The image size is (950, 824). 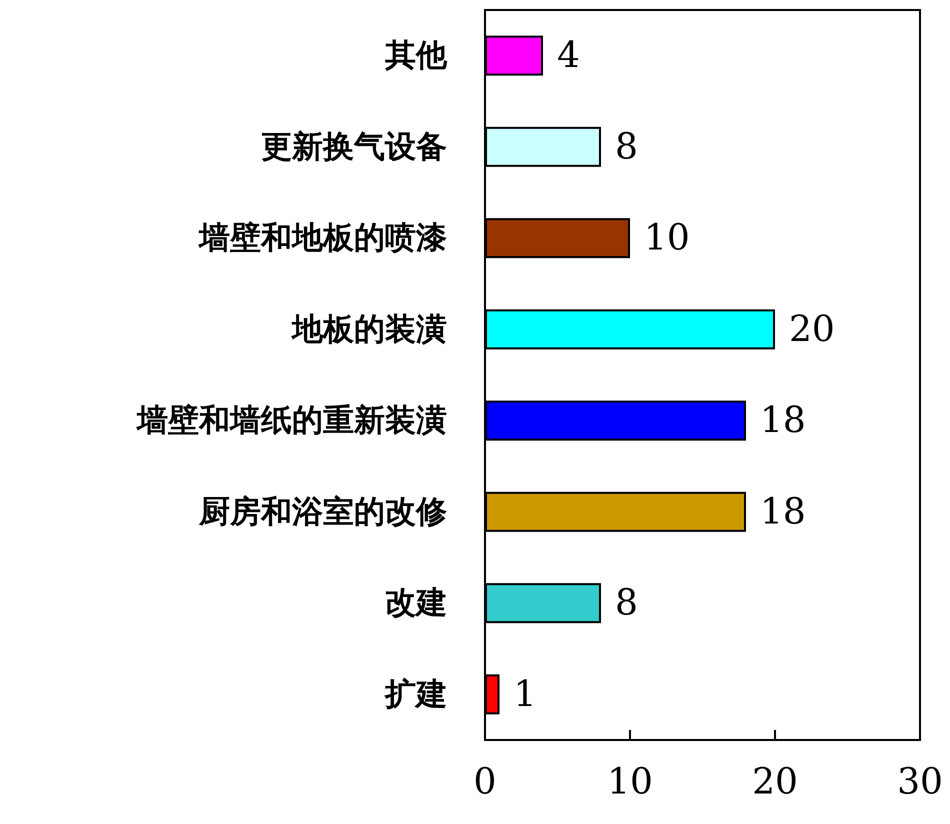 What do you see at coordinates (812, 329) in the screenshot?
I see `data-label: 20` at bounding box center [812, 329].